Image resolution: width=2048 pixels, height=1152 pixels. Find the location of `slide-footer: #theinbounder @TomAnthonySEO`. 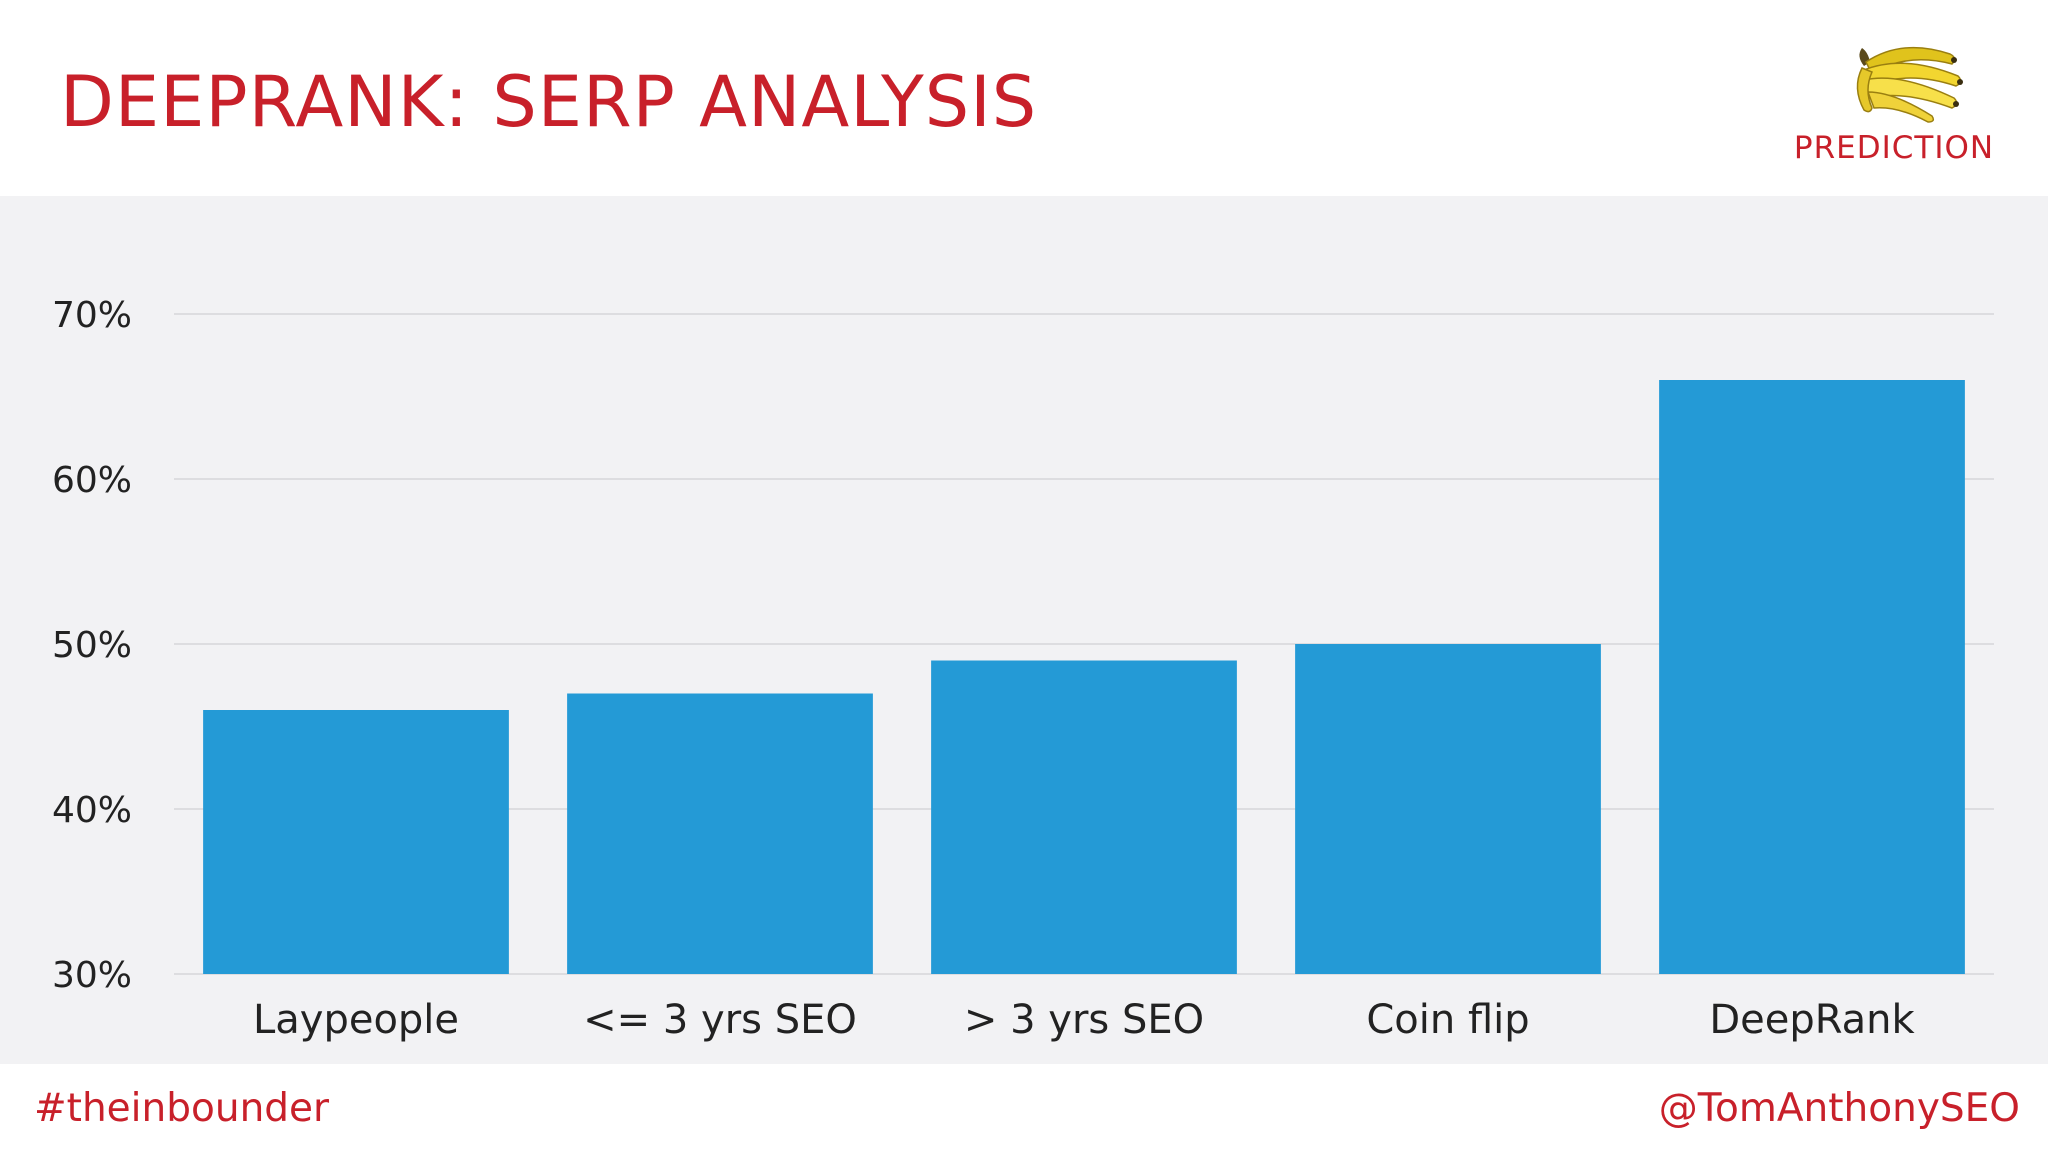

slide-footer: #theinbounder @TomAnthonySEO is located at coordinates (1024, 1108).